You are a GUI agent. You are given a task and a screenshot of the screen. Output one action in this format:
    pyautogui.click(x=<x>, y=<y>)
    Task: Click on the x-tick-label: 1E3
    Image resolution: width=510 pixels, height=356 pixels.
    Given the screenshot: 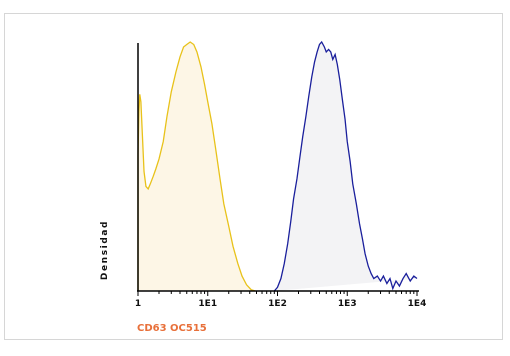 What is the action you would take?
    pyautogui.click(x=347, y=304)
    